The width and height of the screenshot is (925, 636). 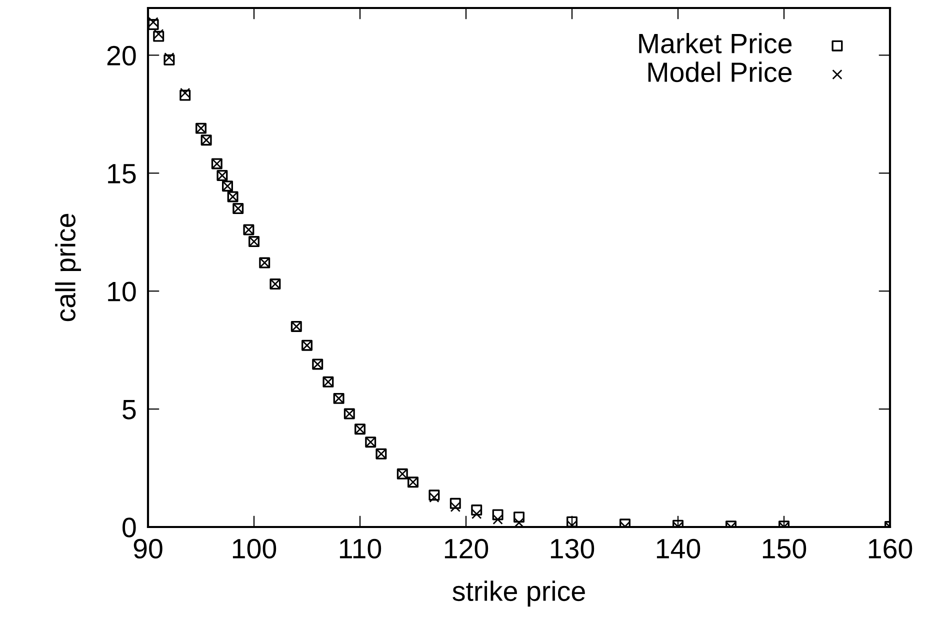 I want to click on legend-label: Model Price, so click(x=720, y=72).